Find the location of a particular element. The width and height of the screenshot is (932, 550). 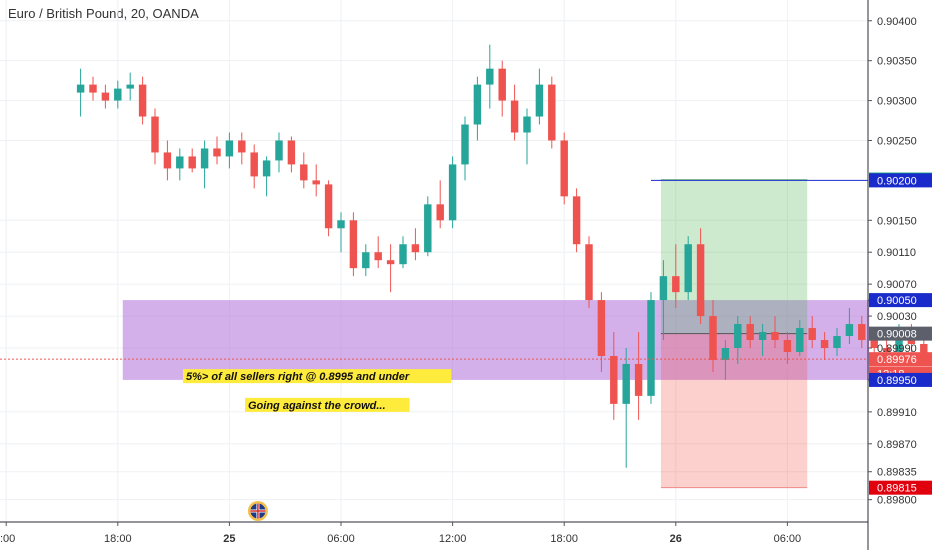

price-tick-label: 0.90070 is located at coordinates (897, 285).